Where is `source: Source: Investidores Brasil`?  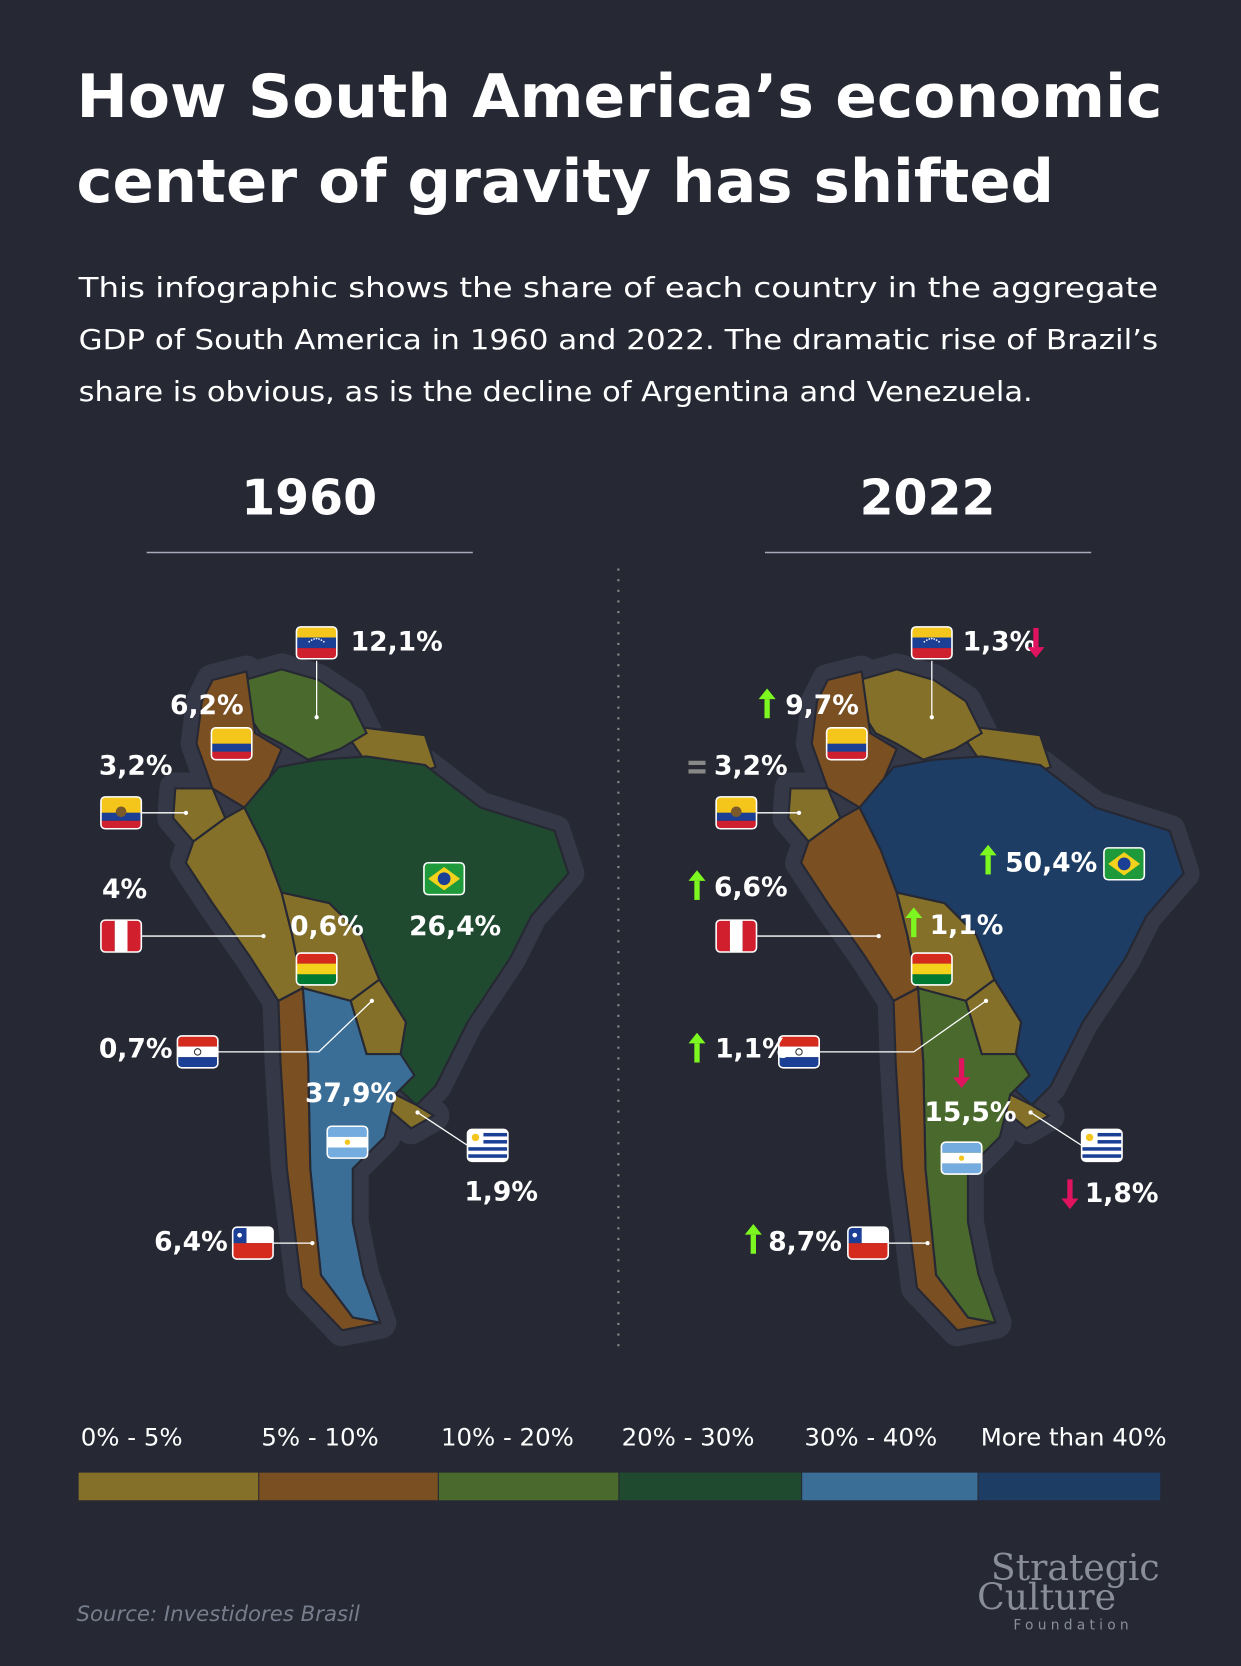
source: Source: Investidores Brasil is located at coordinates (218, 1614).